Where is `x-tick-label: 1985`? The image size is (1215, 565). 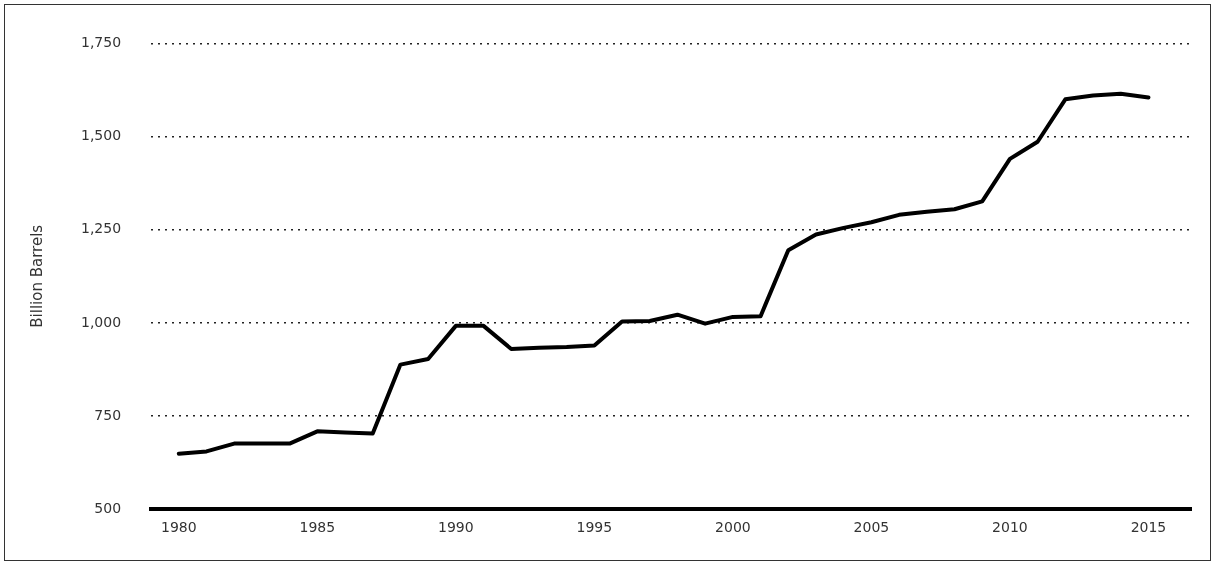
x-tick-label: 1985 is located at coordinates (317, 527).